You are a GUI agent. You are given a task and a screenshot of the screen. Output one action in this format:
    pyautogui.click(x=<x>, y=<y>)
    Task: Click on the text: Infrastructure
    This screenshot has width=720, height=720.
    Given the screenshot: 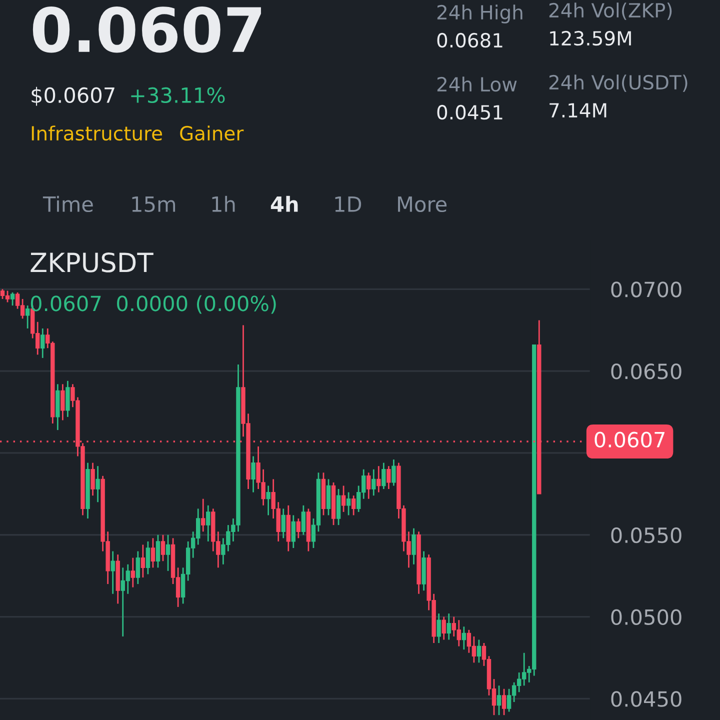 What is the action you would take?
    pyautogui.click(x=97, y=133)
    